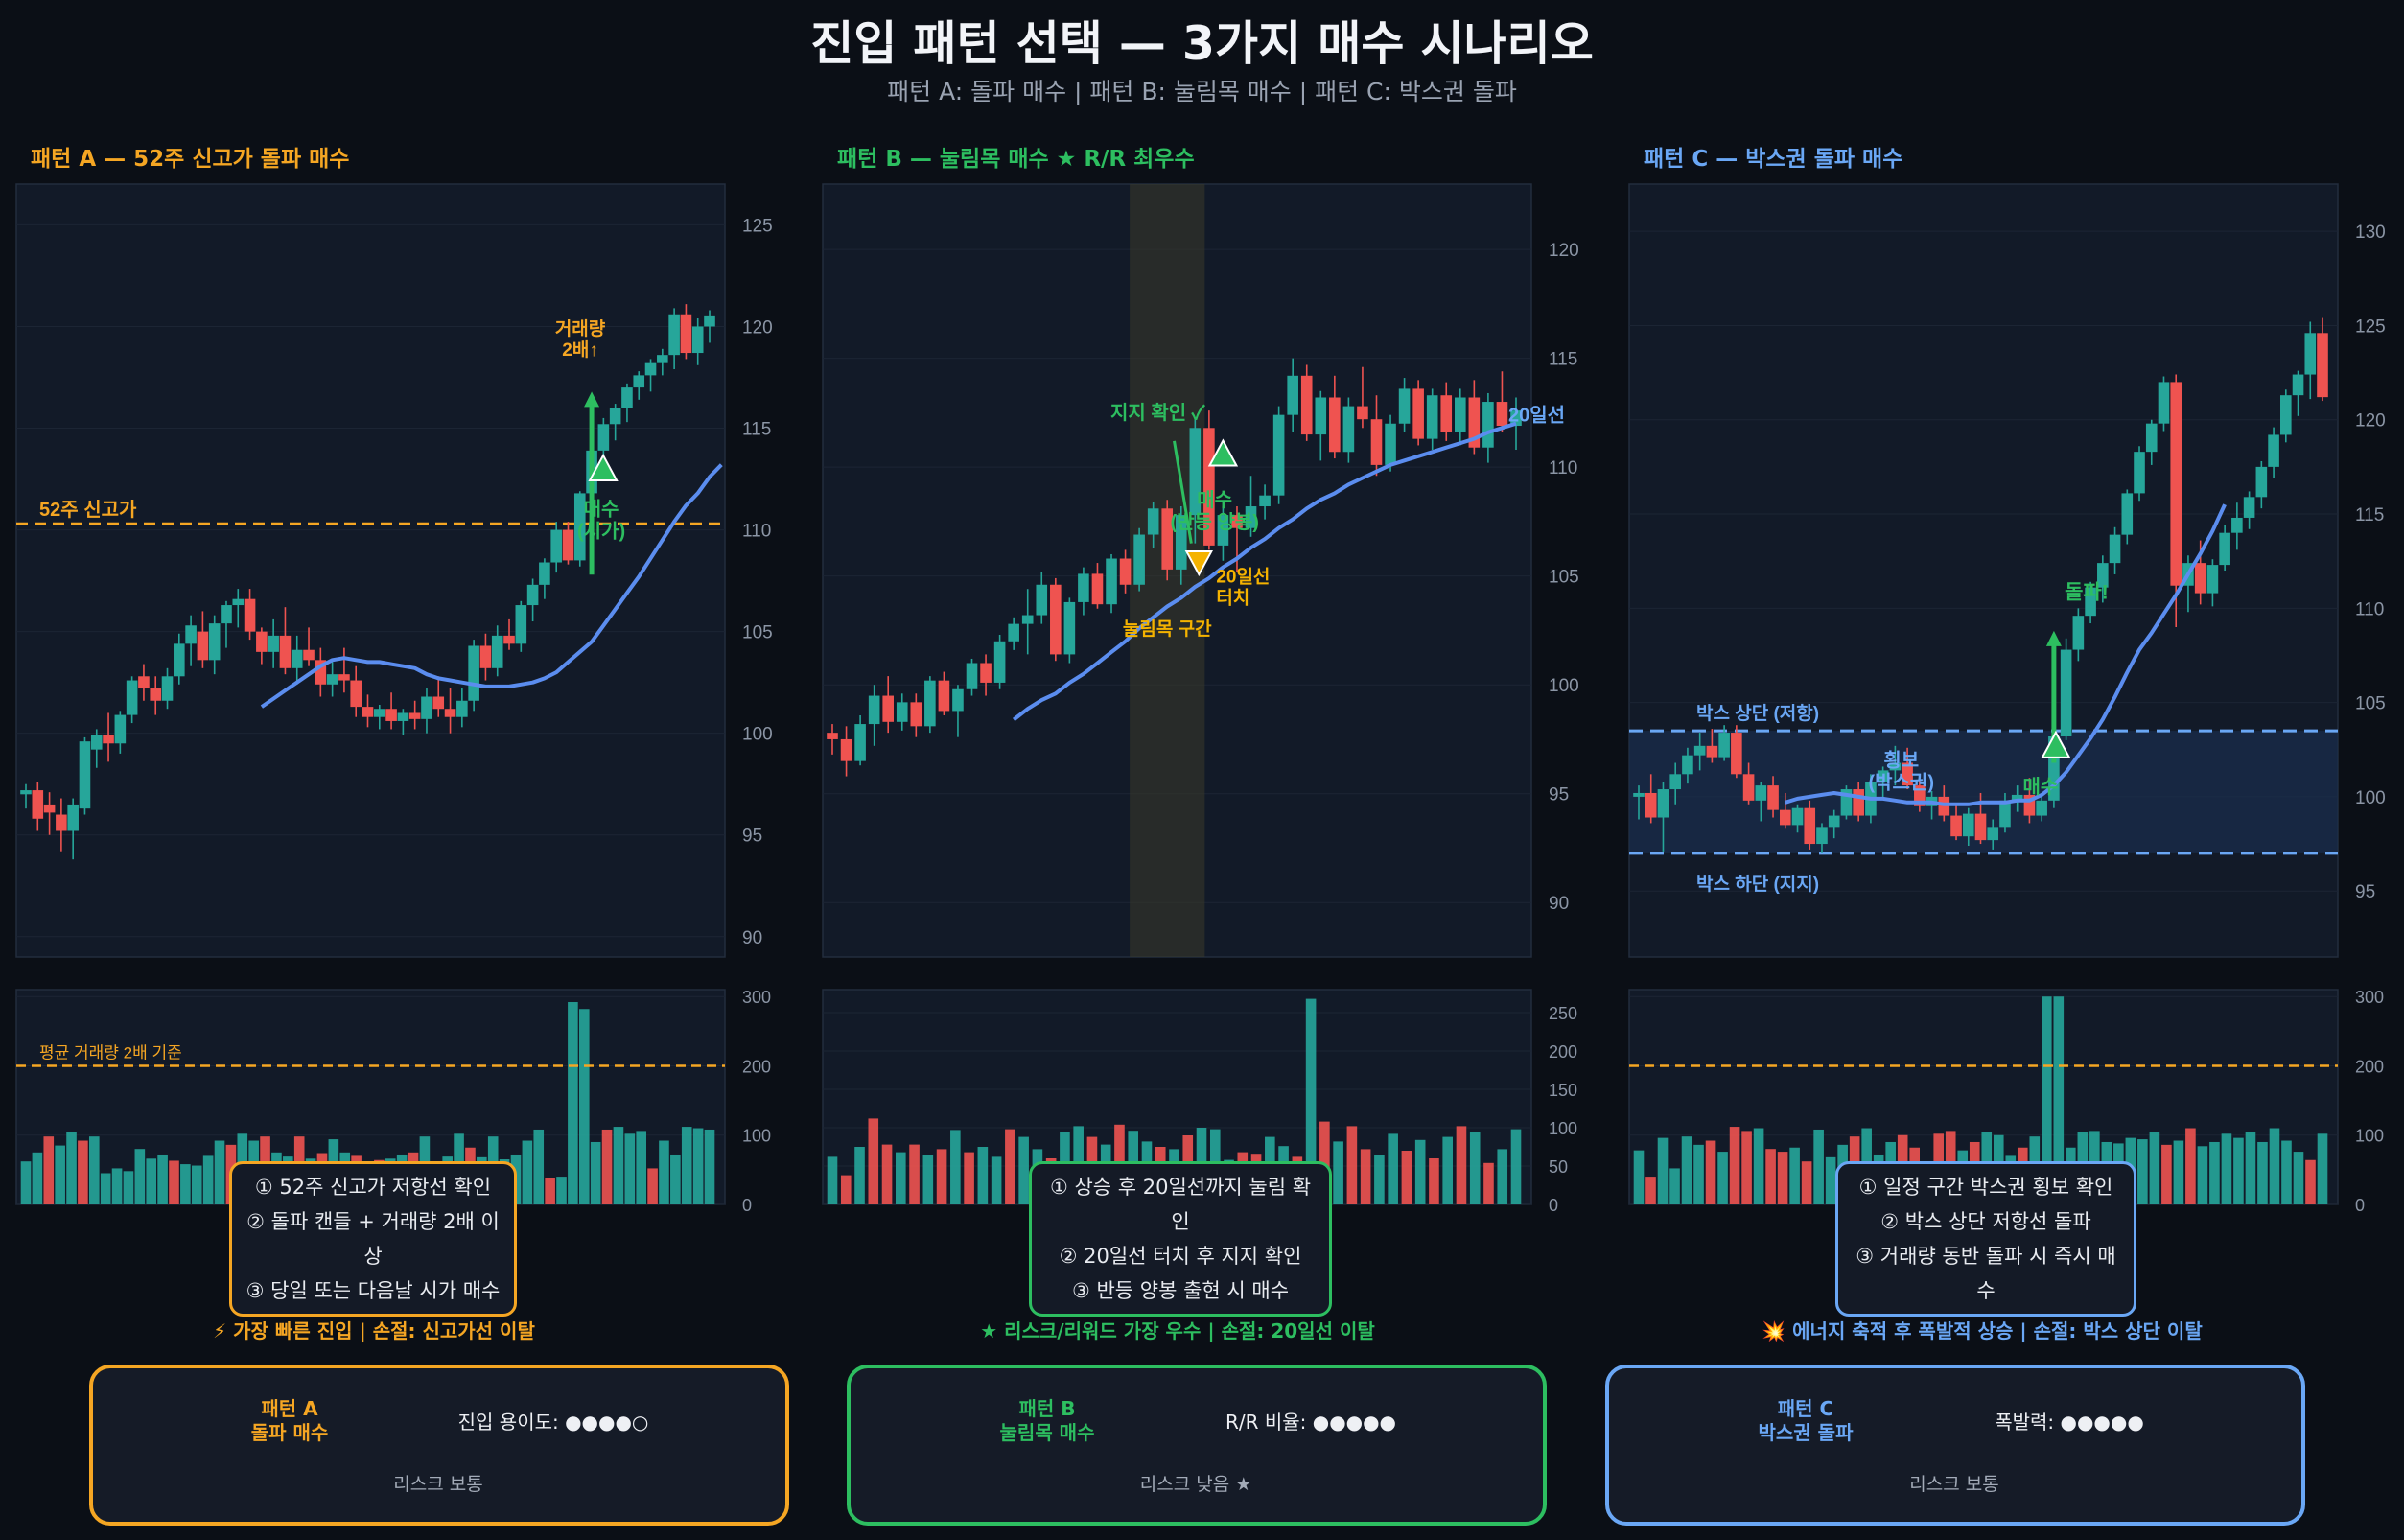  What do you see at coordinates (88, 510) in the screenshot?
I see `level-label: 52주 신고가` at bounding box center [88, 510].